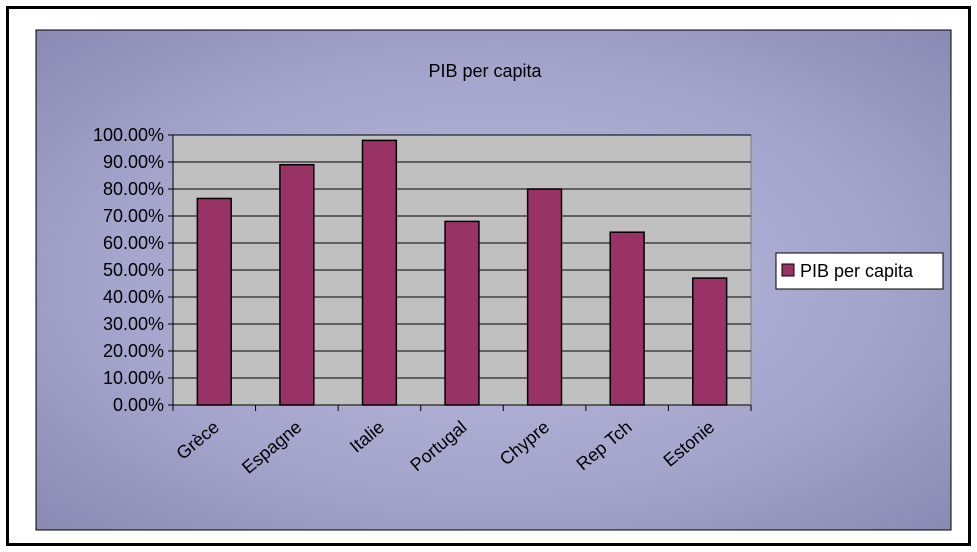 Image resolution: width=977 pixels, height=552 pixels. What do you see at coordinates (133, 189) in the screenshot?
I see `y-tick-label: 80.00%` at bounding box center [133, 189].